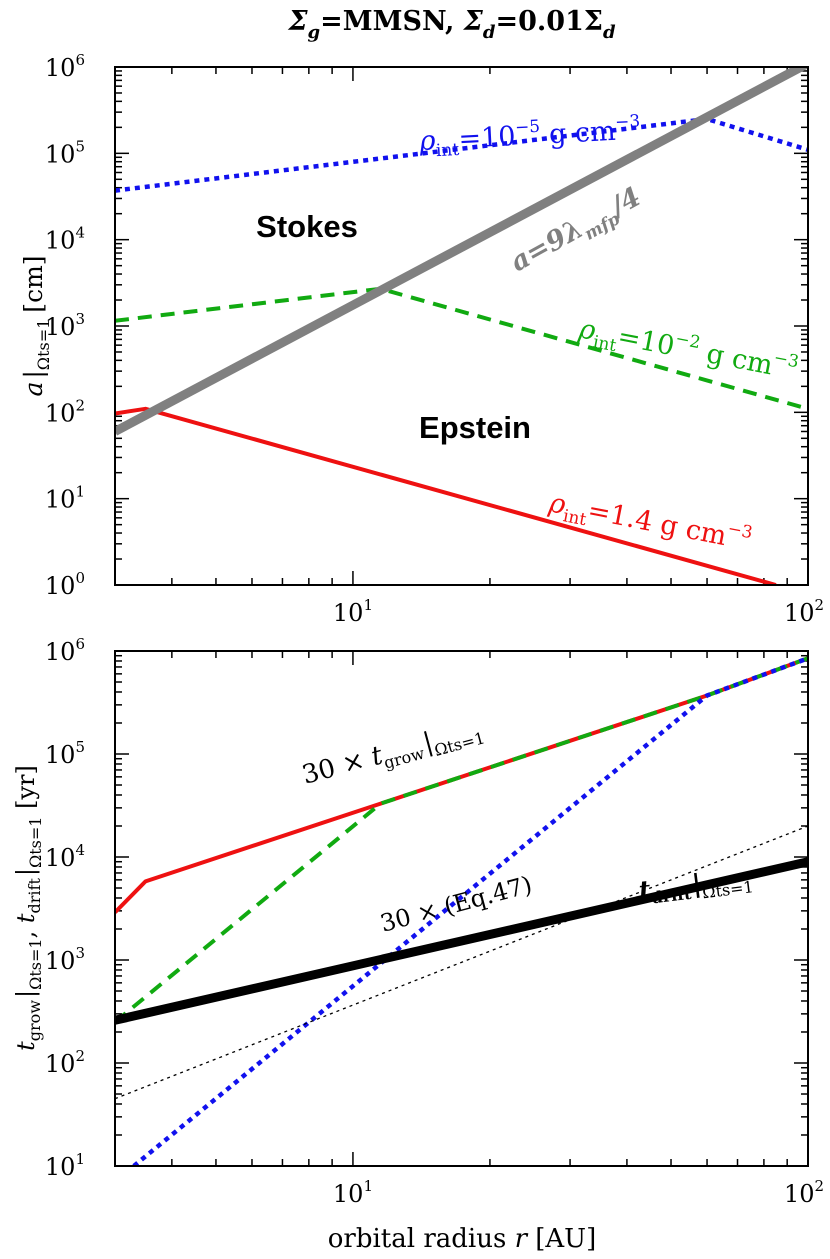 The image size is (830, 1259). What do you see at coordinates (65, 650) in the screenshot?
I see `bottom-y-tick-label: 10⁶` at bounding box center [65, 650].